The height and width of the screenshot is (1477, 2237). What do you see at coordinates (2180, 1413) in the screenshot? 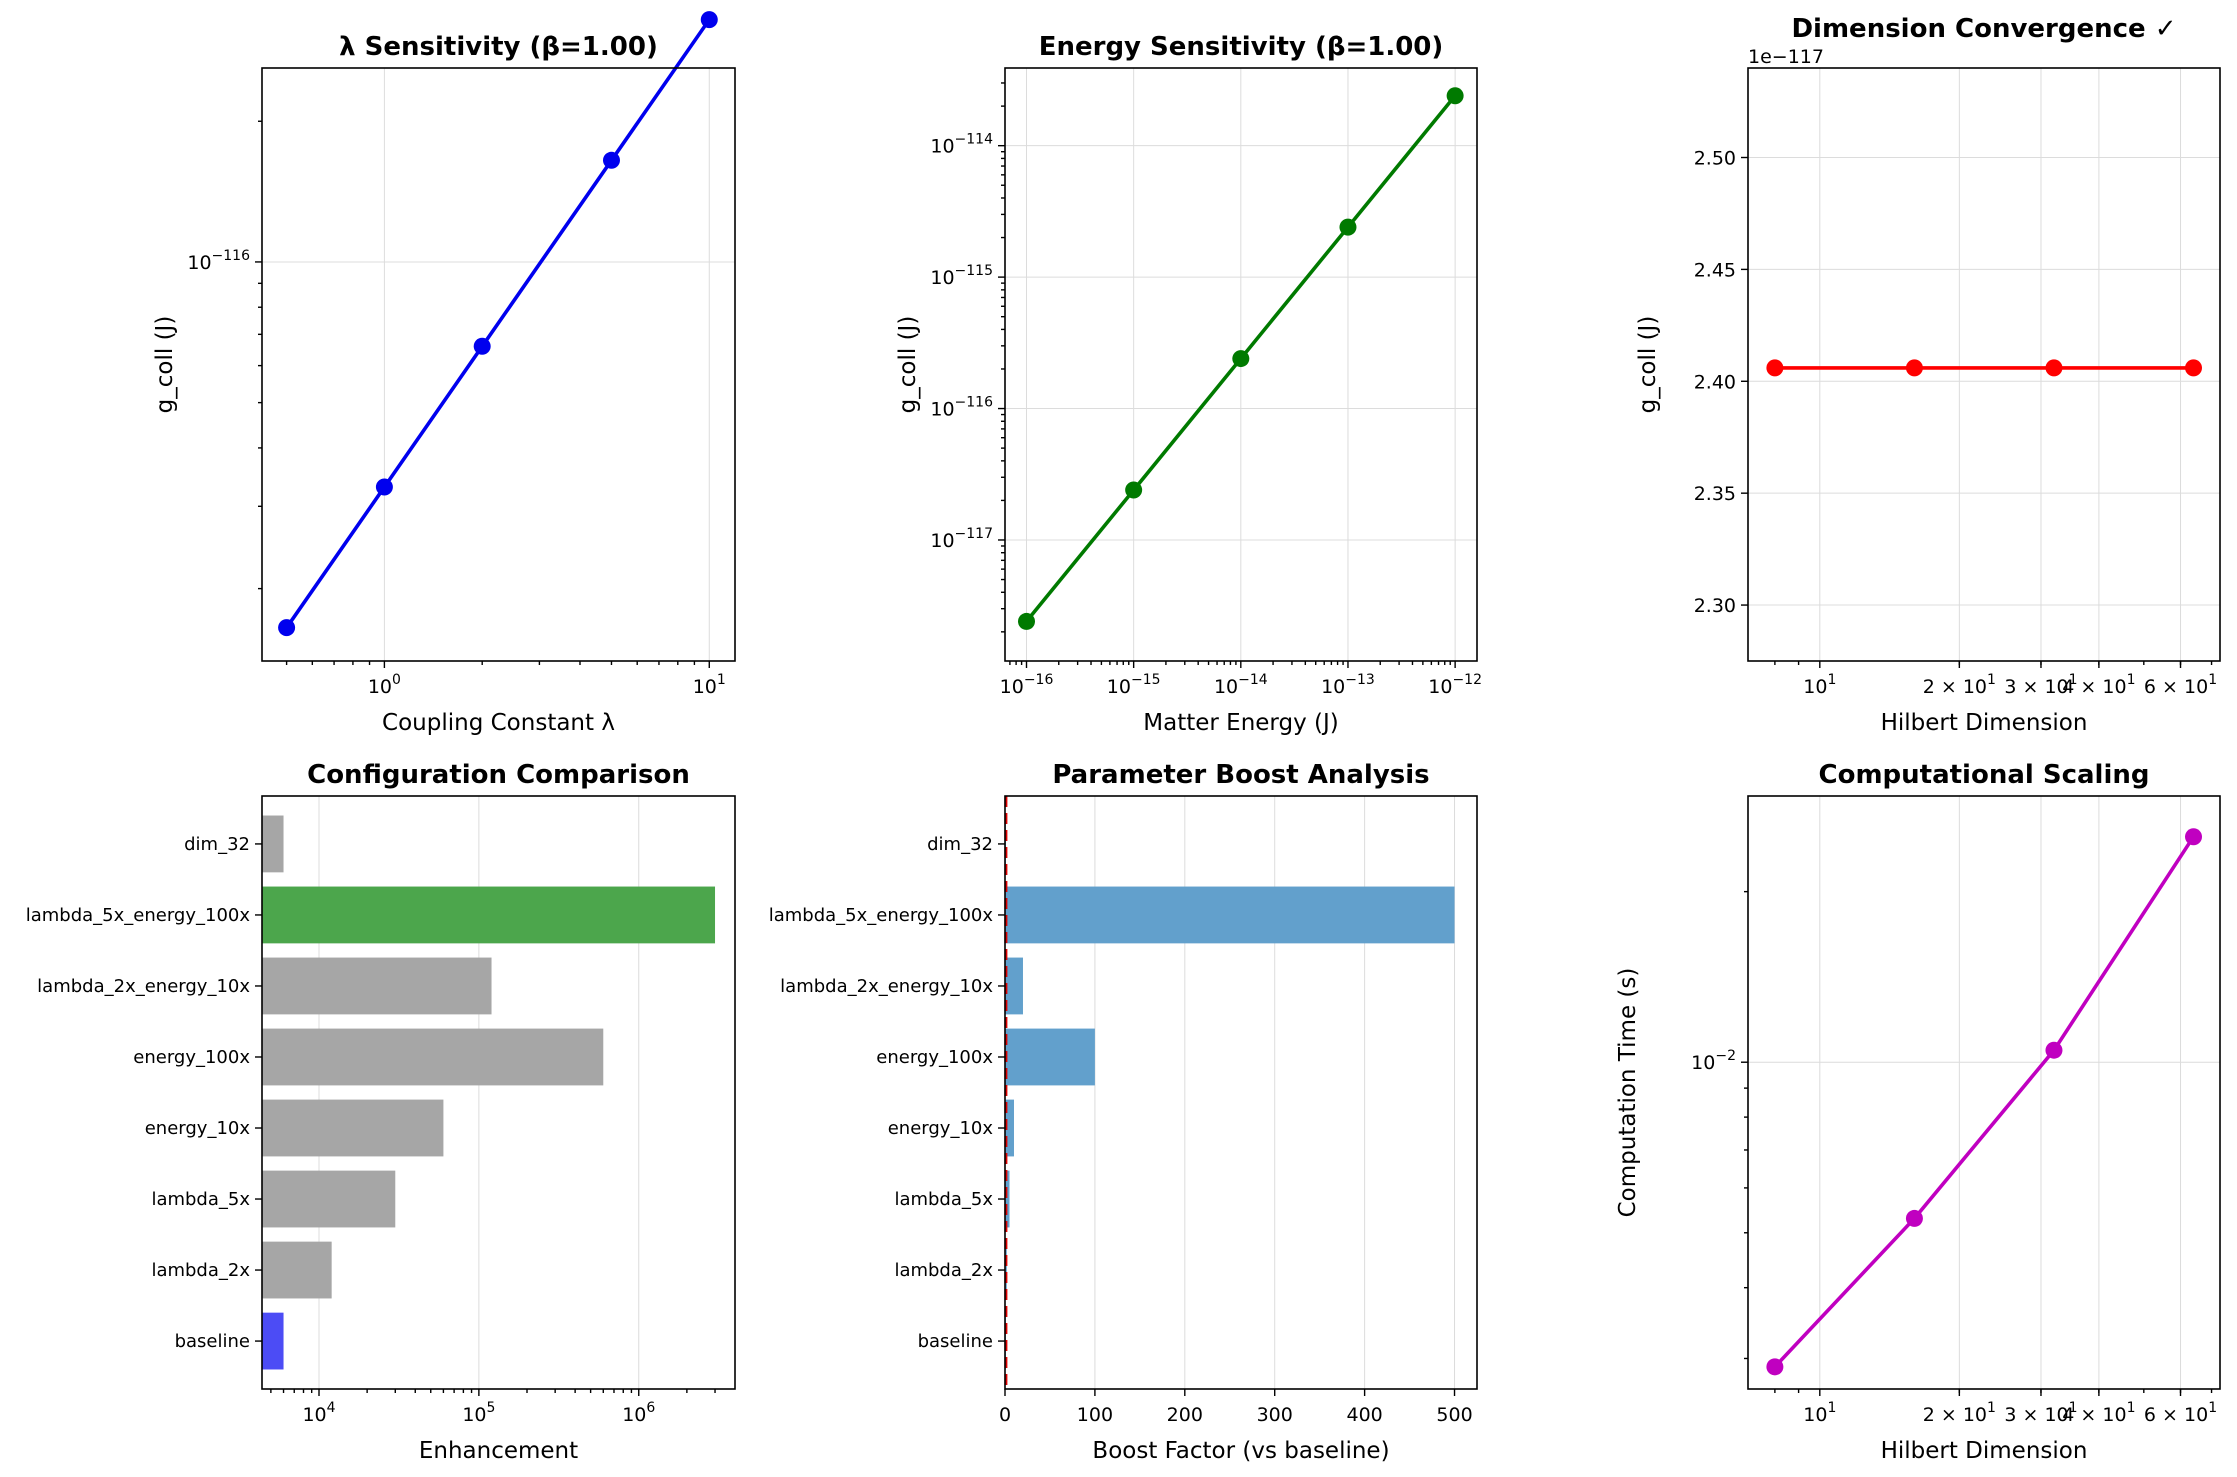
I see `x-tick-label: 6 × 10¹` at bounding box center [2180, 1413].